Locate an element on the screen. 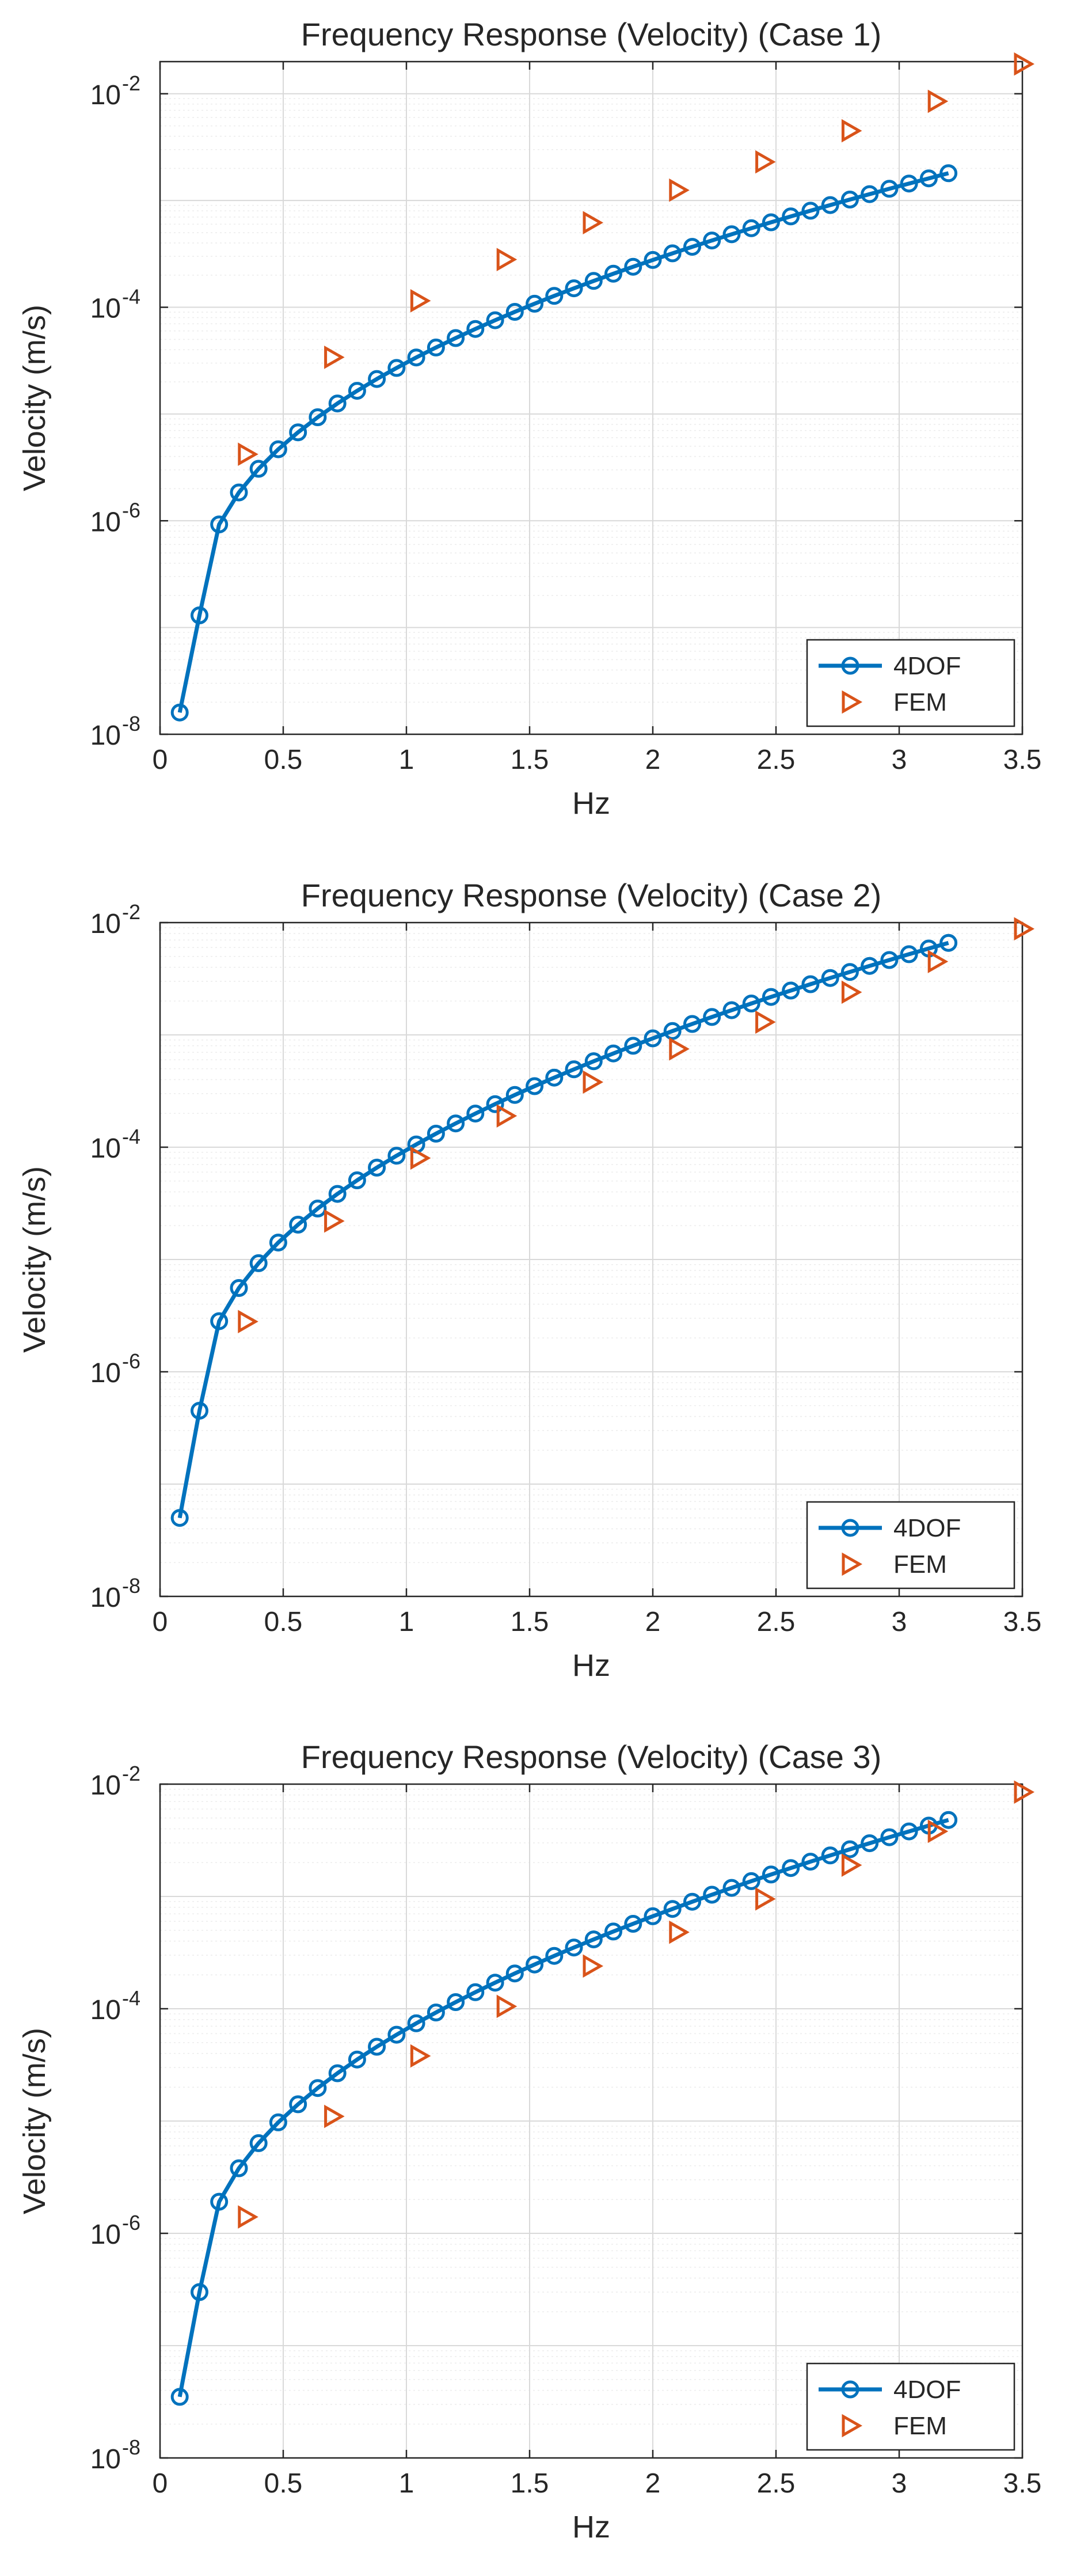  x-axis-label: Hz is located at coordinates (591, 1665).